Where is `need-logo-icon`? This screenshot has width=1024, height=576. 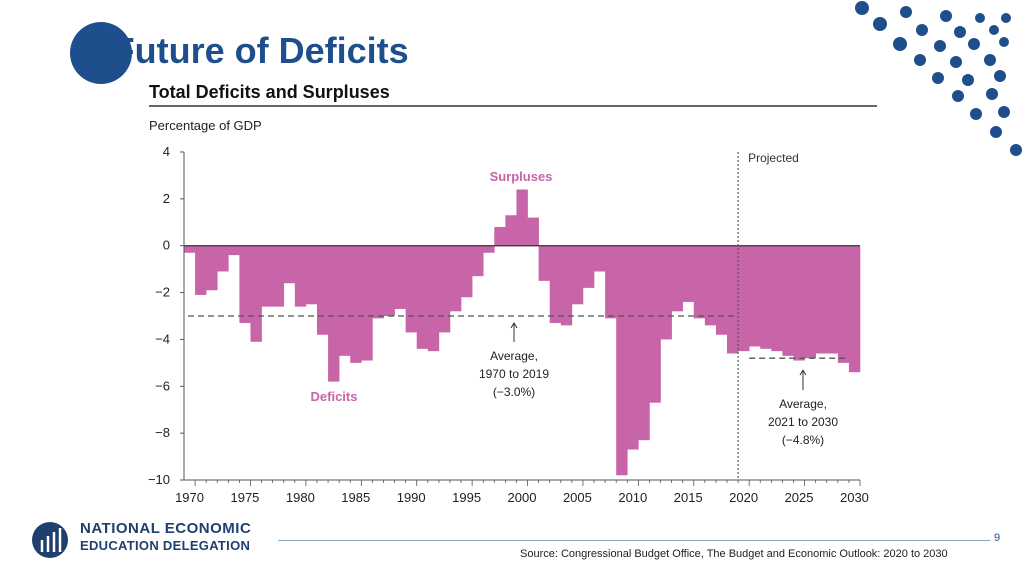
need-logo-icon is located at coordinates (50, 540).